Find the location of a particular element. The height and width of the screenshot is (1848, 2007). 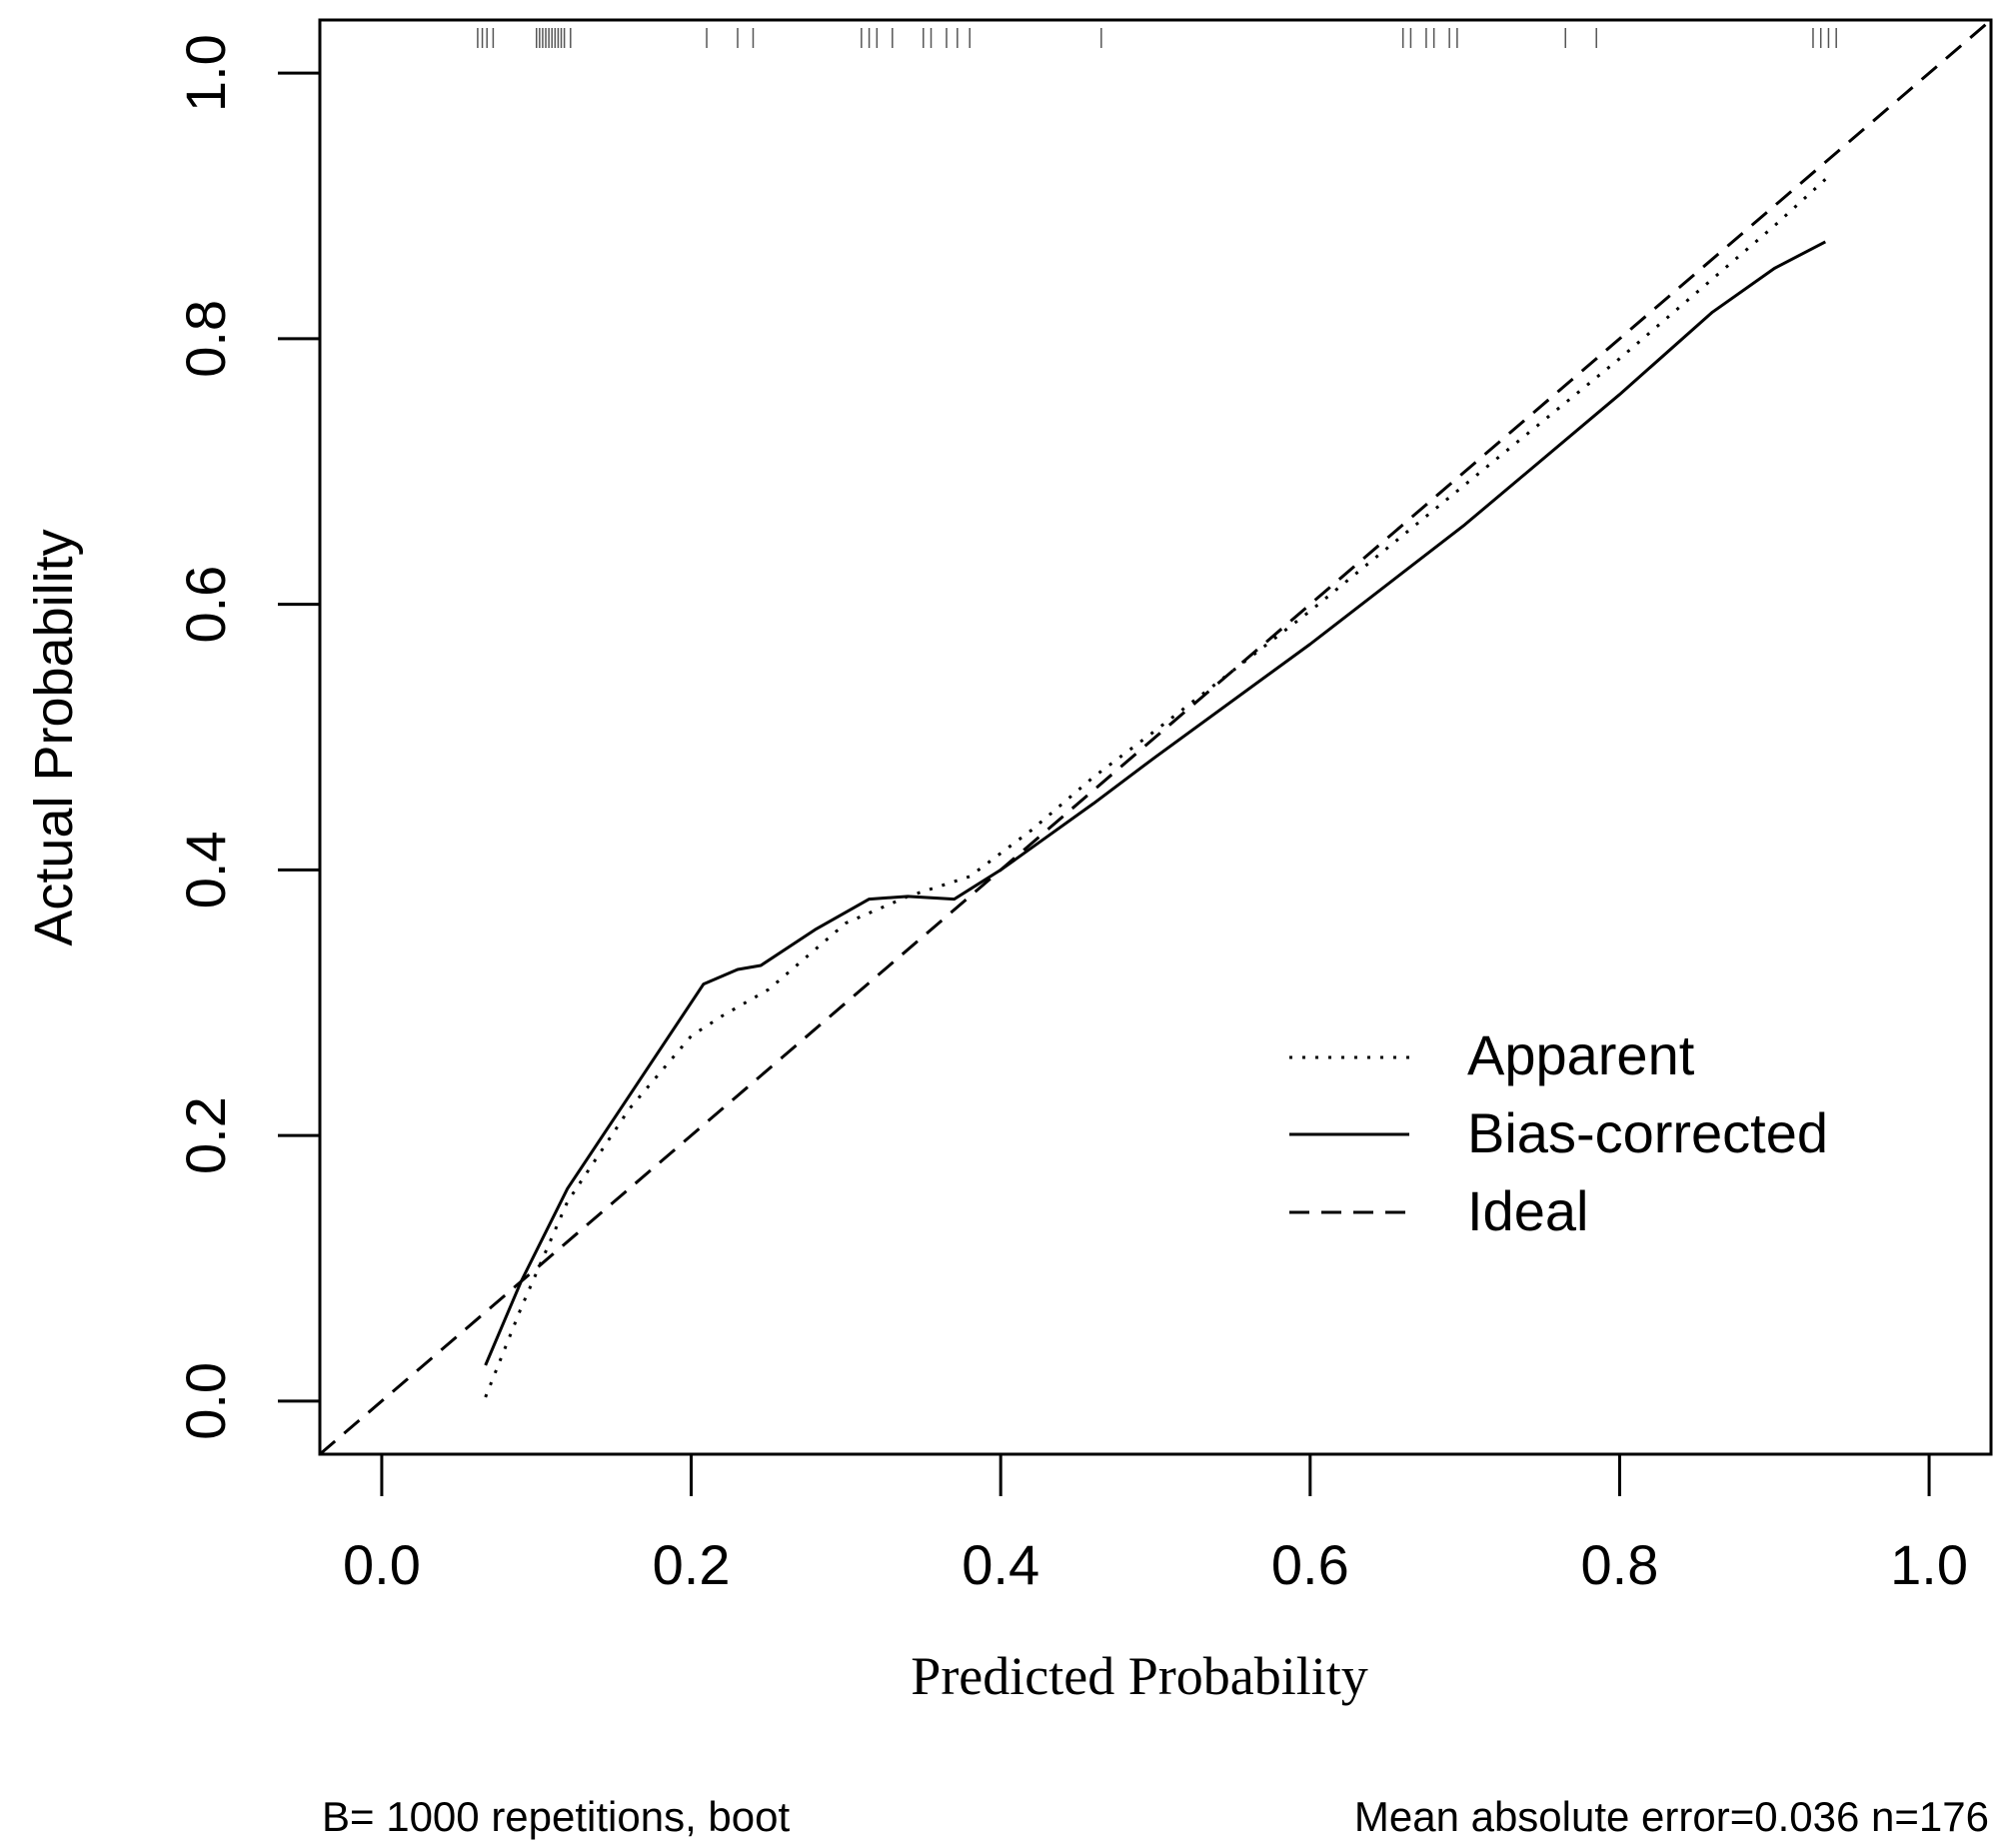

footer-right-note: Mean absolute error=0.036 n=176 is located at coordinates (1671, 1817).